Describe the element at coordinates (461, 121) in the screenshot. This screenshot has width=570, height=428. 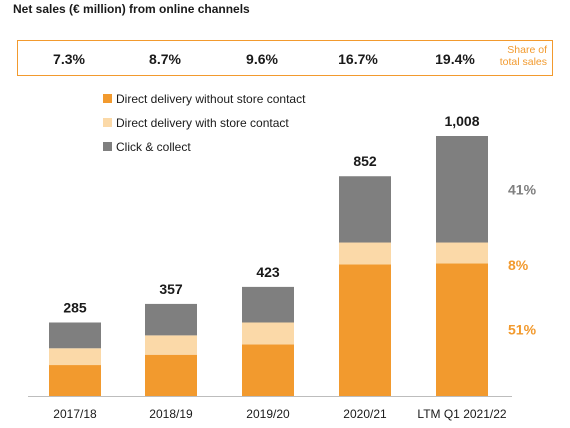
I see `total-label-4: 1,008` at that location.